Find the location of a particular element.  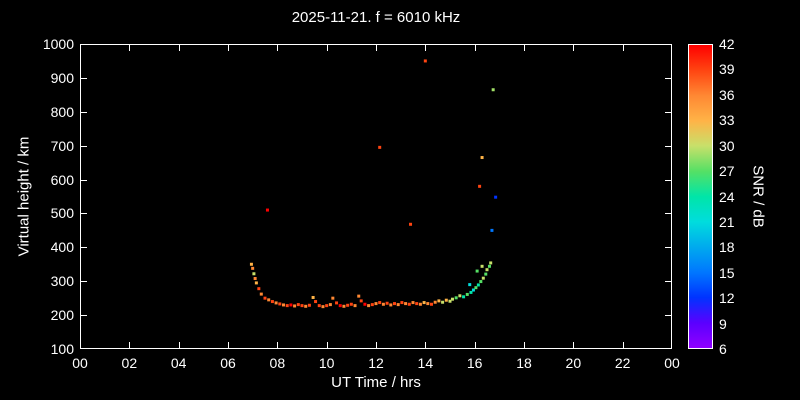

x-tick-label: 12 is located at coordinates (376, 363).